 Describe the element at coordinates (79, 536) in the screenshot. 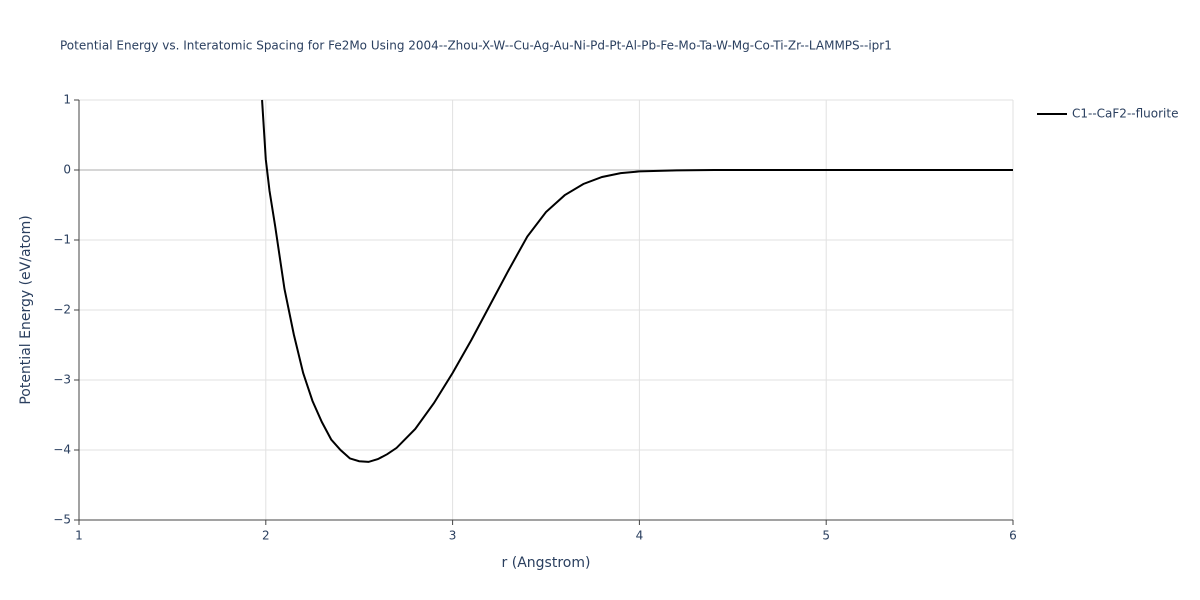

I see `x-tick-label: 1` at that location.